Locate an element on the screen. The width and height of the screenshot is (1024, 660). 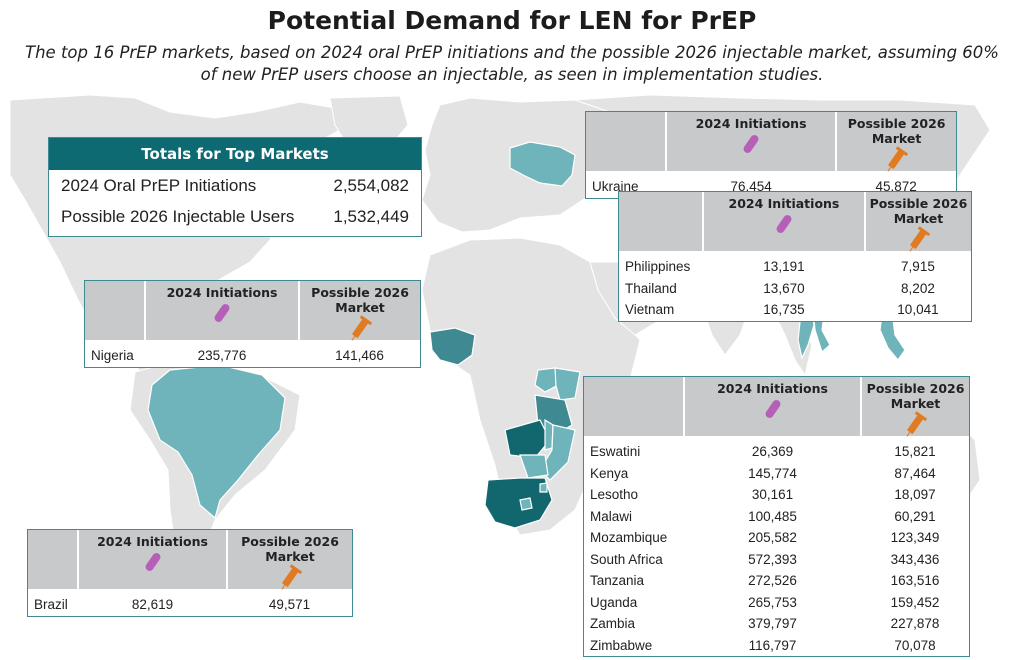
country-name: Kenya is located at coordinates (609, 473).